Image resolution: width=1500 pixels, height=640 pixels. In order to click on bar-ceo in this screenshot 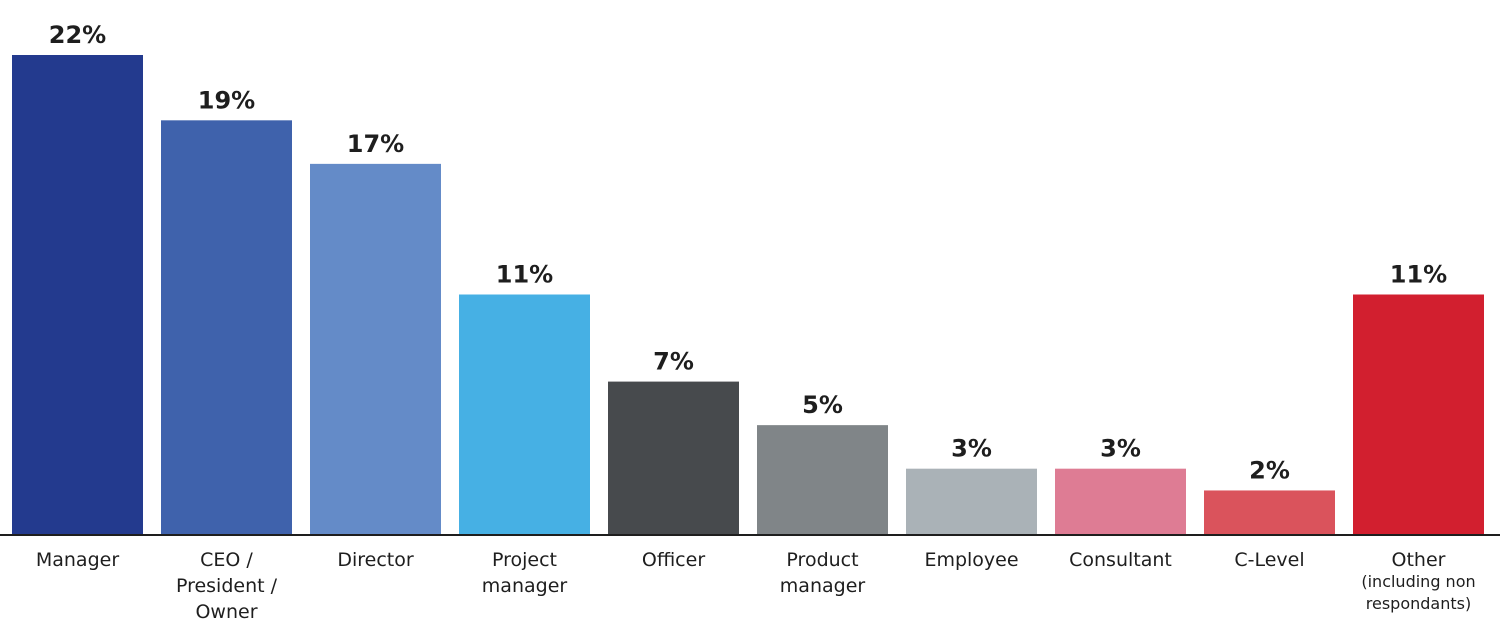, I will do `click(226, 327)`.